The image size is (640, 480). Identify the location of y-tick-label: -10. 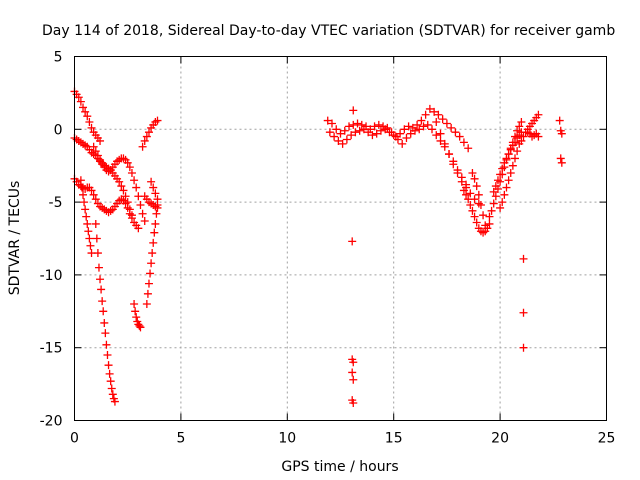
(51, 276).